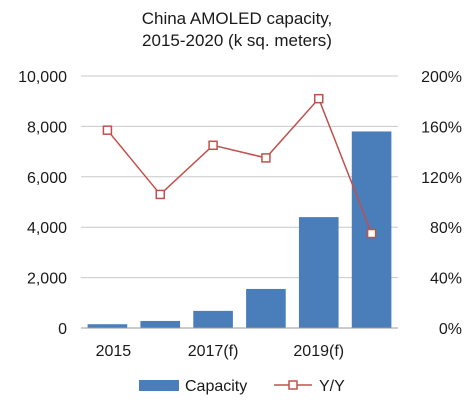  Describe the element at coordinates (441, 178) in the screenshot. I see `right-tick-label: 120%` at that location.